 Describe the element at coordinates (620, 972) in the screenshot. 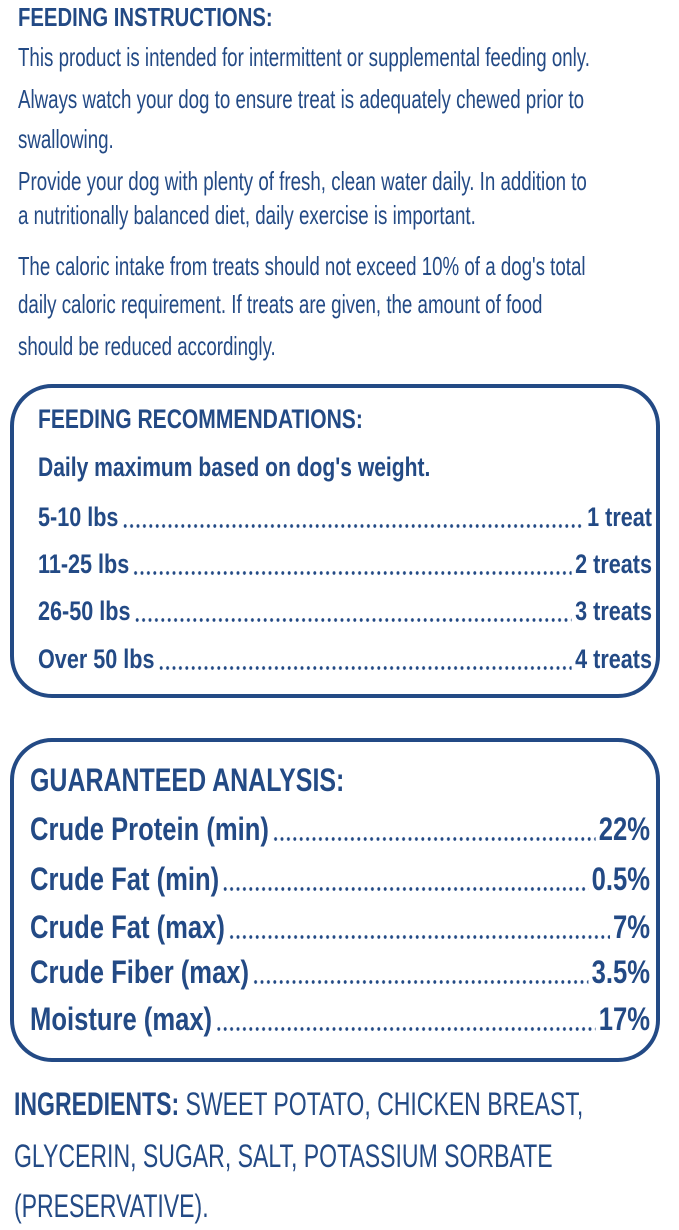

I see `row-value: 3.5%` at that location.